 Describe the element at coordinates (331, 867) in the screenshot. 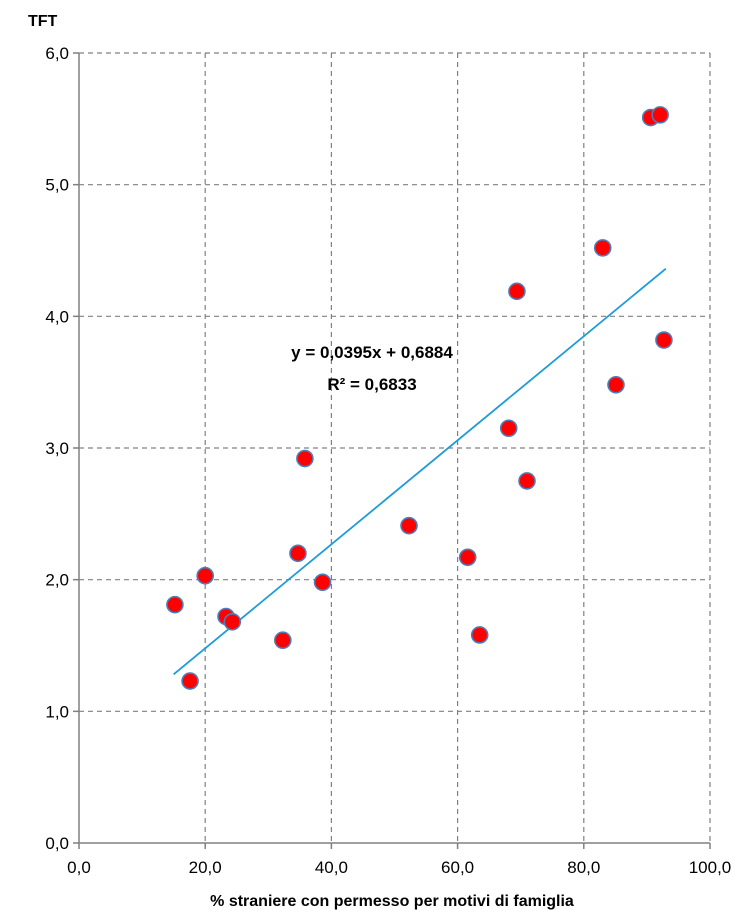

I see `x-tick-label: 40,0` at that location.